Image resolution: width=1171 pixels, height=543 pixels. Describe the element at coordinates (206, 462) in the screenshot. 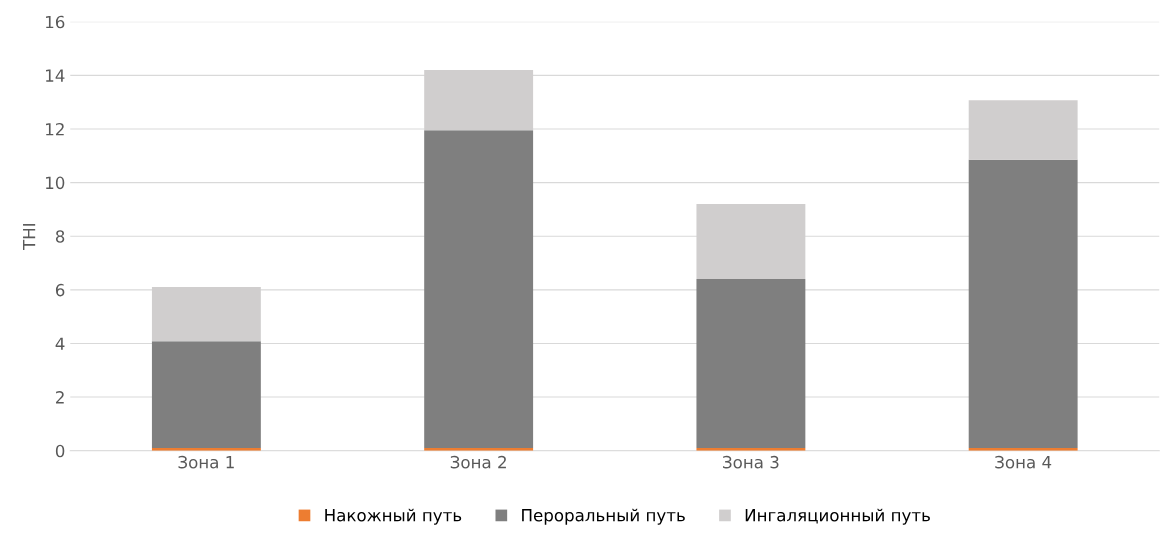

I see `x-tick-label: Зона 1` at that location.